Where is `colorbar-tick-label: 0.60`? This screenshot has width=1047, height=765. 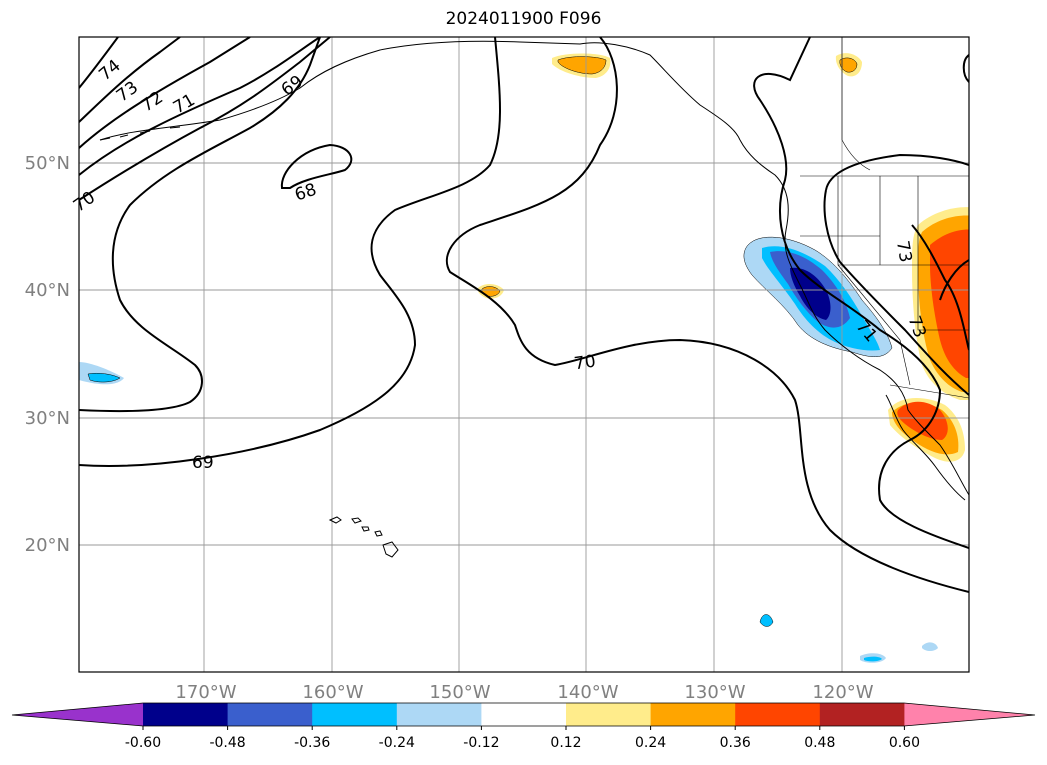
colorbar-tick-label: 0.60 is located at coordinates (904, 743).